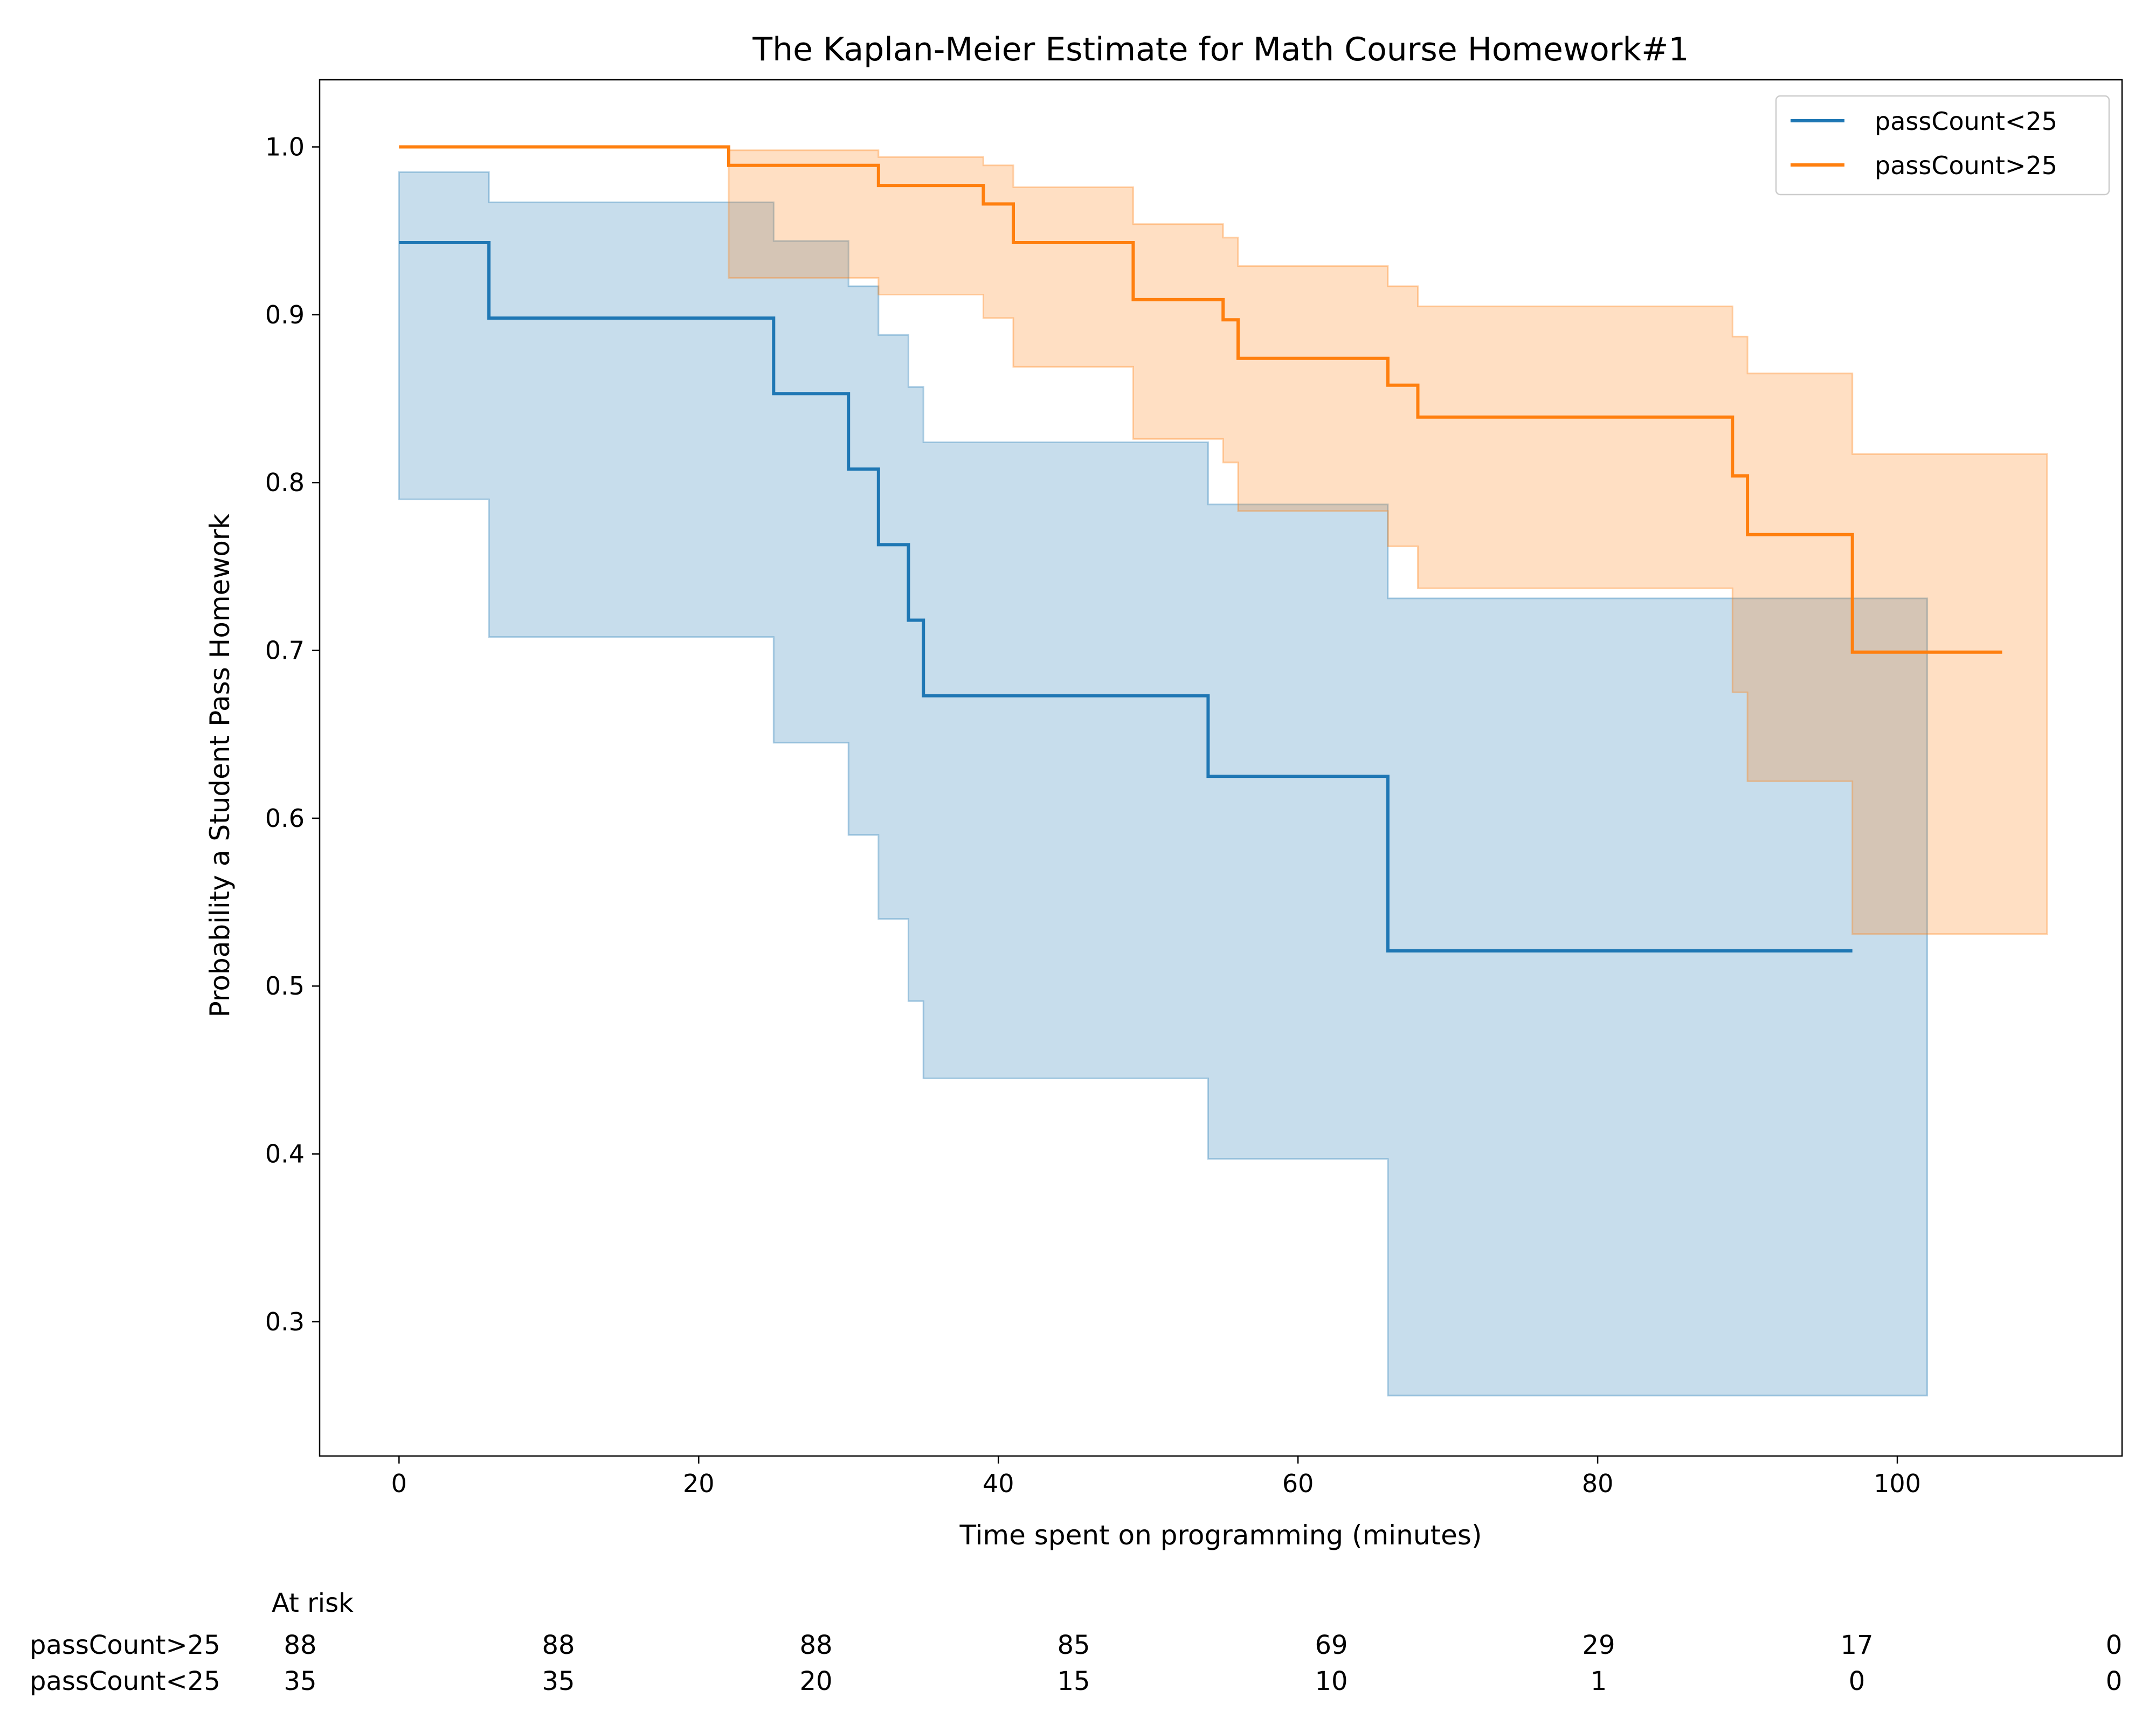 The height and width of the screenshot is (1725, 2156). What do you see at coordinates (285, 1154) in the screenshot?
I see `y-tick-label: 0.4` at bounding box center [285, 1154].